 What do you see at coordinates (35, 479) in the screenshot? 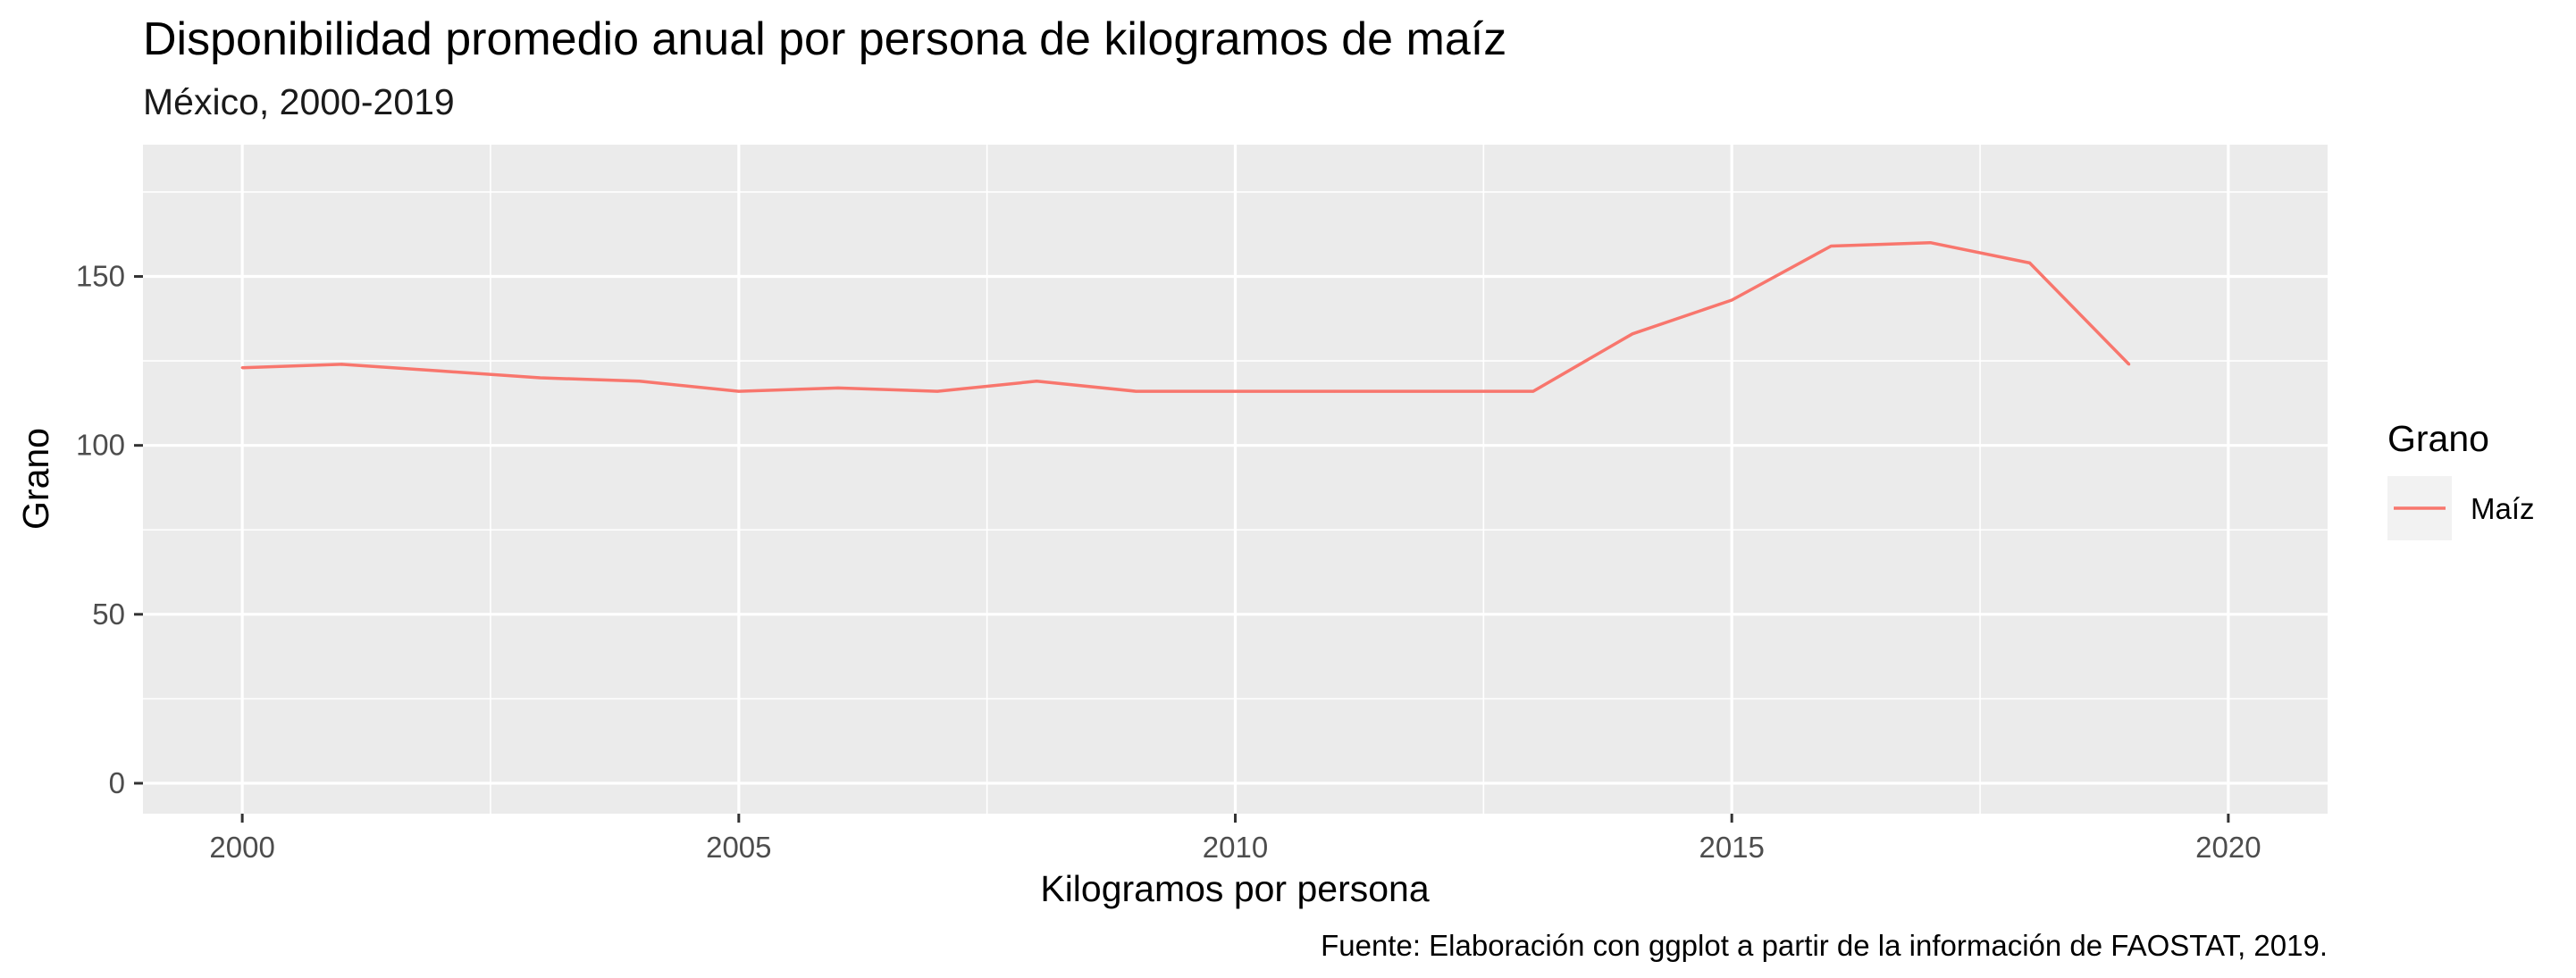
I see `y-axis-title: Grano` at bounding box center [35, 479].